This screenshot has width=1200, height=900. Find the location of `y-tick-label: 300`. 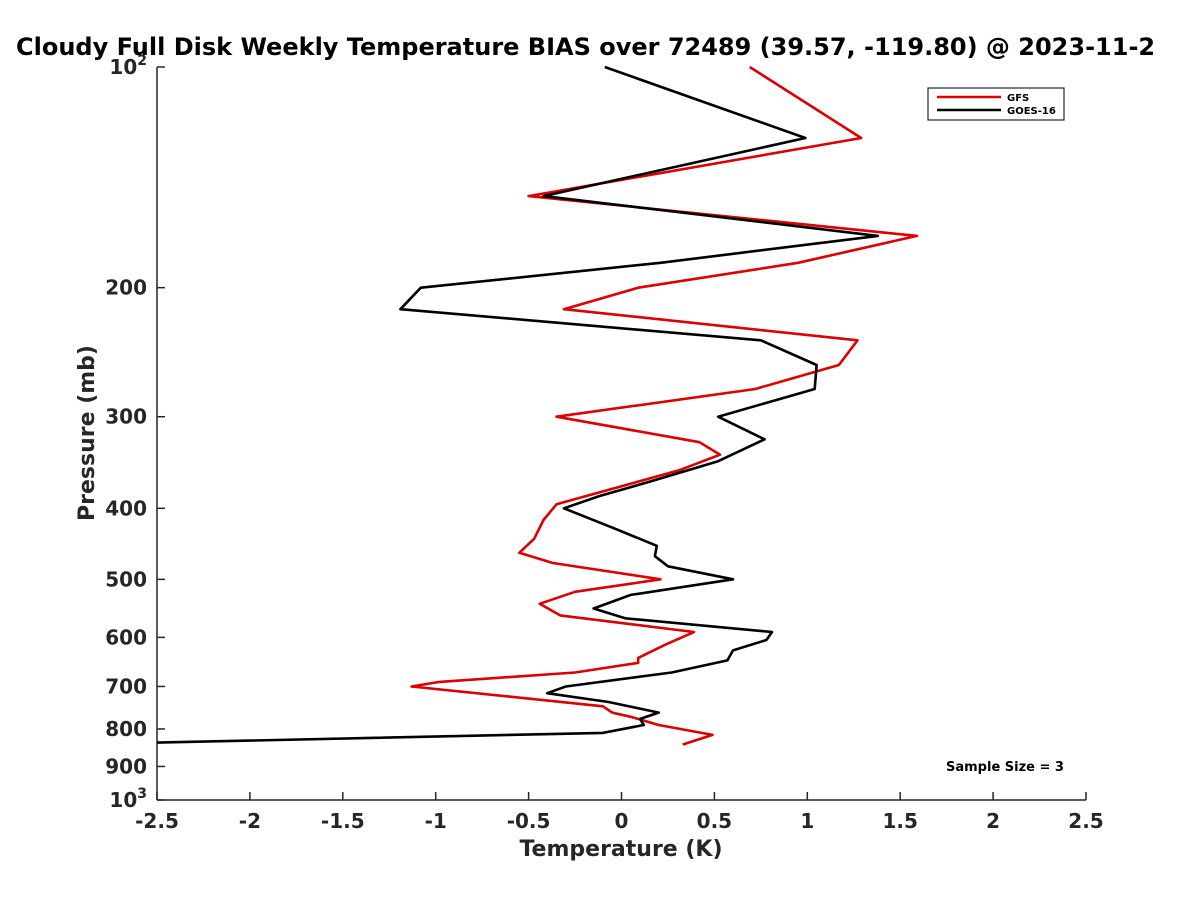

y-tick-label: 300 is located at coordinates (126, 417).